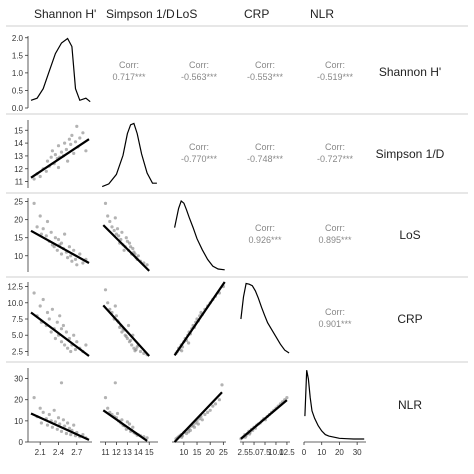  Describe the element at coordinates (410, 72) in the screenshot. I see `row-label: Shannon H'` at that location.